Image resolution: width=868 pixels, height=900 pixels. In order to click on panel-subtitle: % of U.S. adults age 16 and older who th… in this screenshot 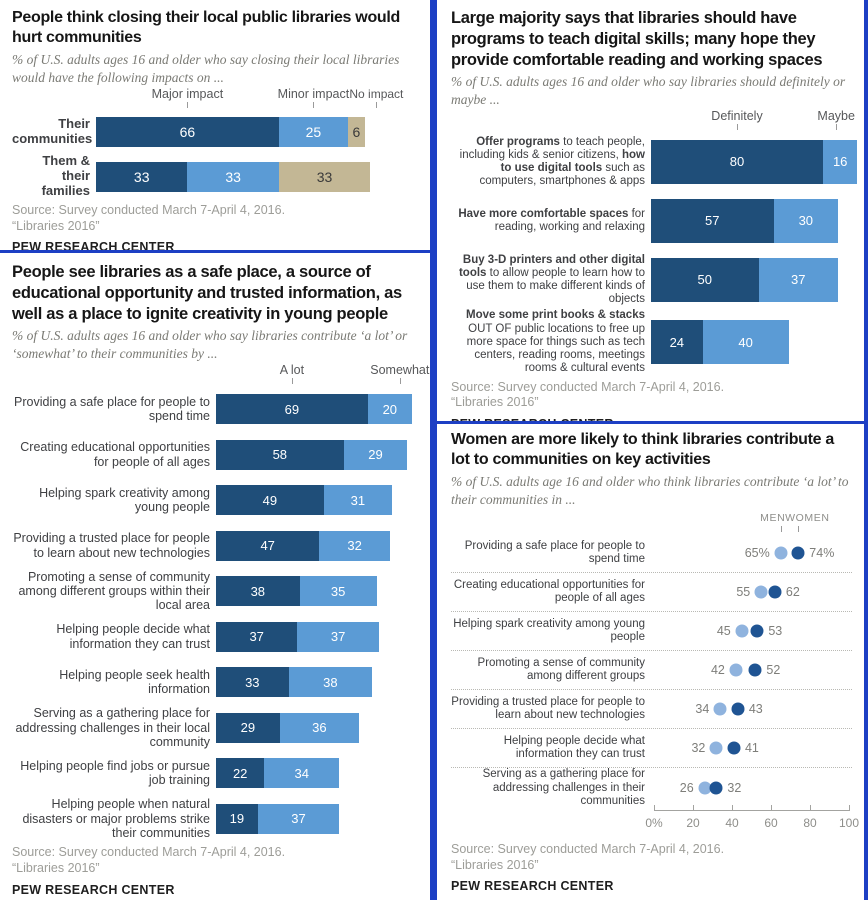, I will do `click(650, 490)`.